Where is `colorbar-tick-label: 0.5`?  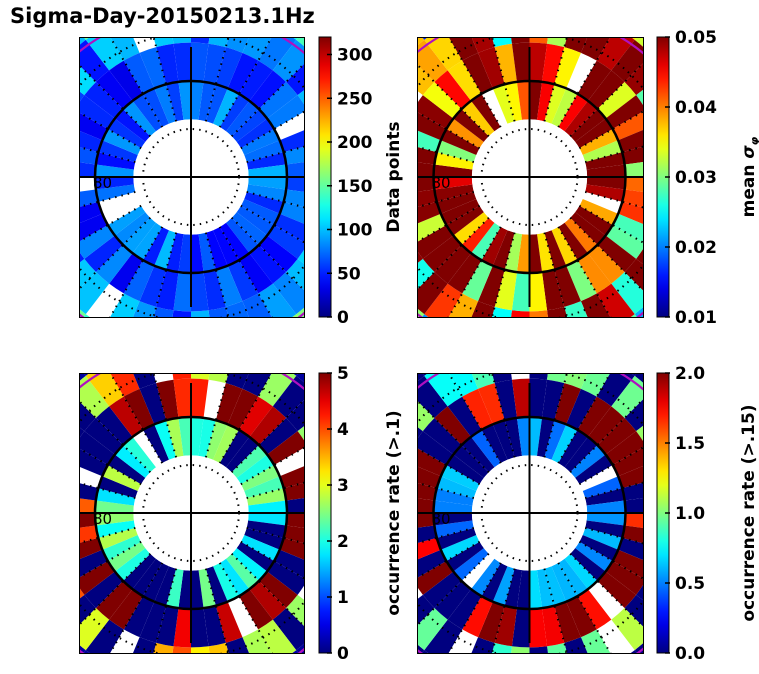
colorbar-tick-label: 0.5 is located at coordinates (690, 584).